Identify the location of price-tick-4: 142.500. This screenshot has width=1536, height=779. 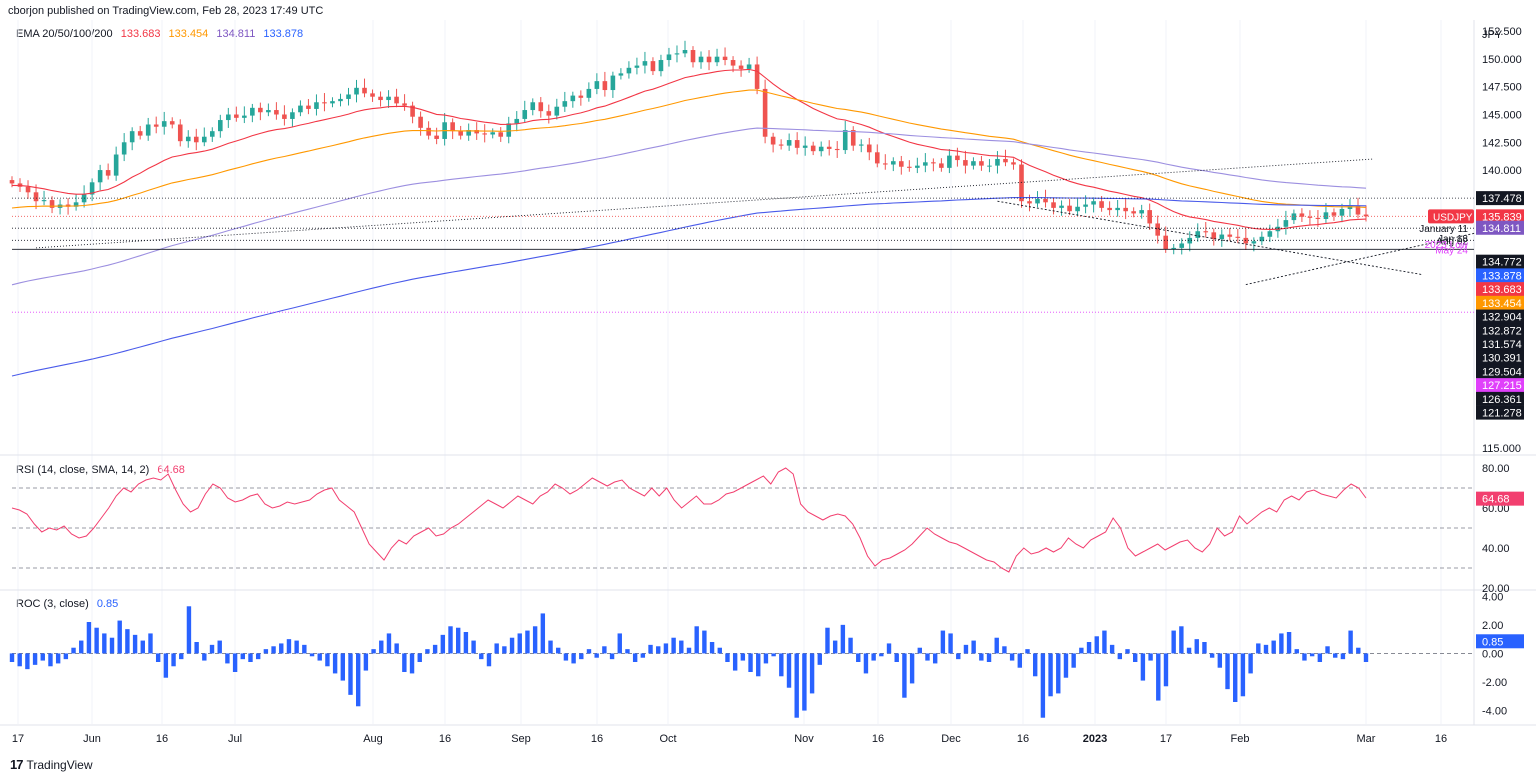
(1502, 143).